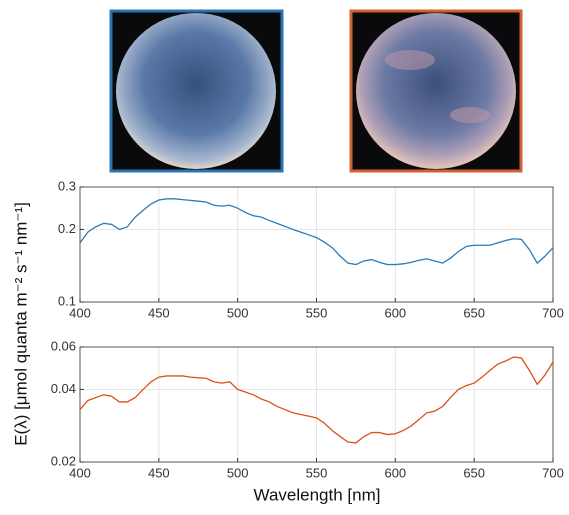 The width and height of the screenshot is (569, 515). I want to click on y-axis-label: E(λ) [μmol quanta m⁻² s⁻¹ nm⁻¹], so click(20, 324).